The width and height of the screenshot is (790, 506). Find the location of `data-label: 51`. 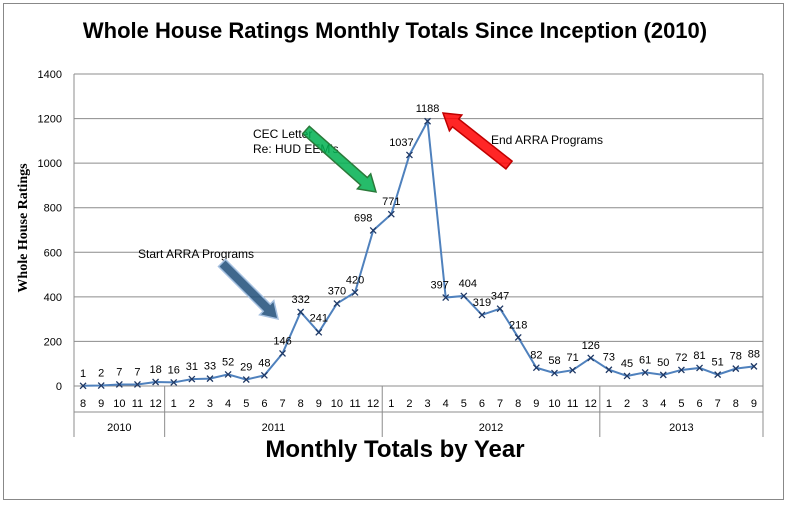

data-label: 51 is located at coordinates (718, 363).